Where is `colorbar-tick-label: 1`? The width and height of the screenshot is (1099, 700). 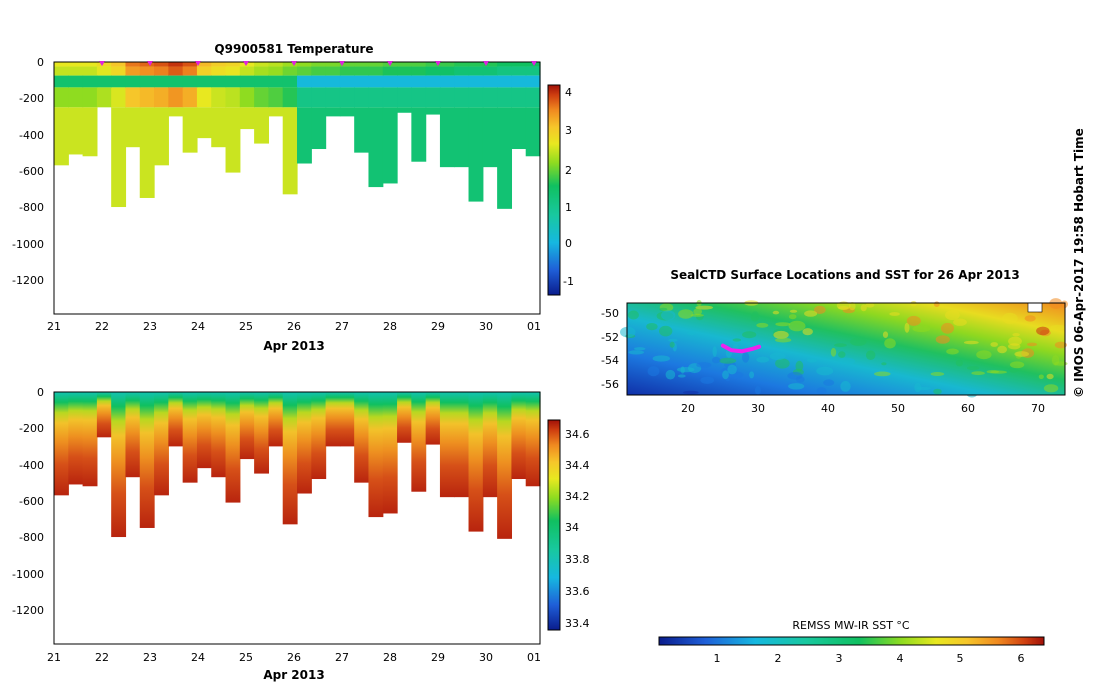 colorbar-tick-label: 1 is located at coordinates (568, 207).